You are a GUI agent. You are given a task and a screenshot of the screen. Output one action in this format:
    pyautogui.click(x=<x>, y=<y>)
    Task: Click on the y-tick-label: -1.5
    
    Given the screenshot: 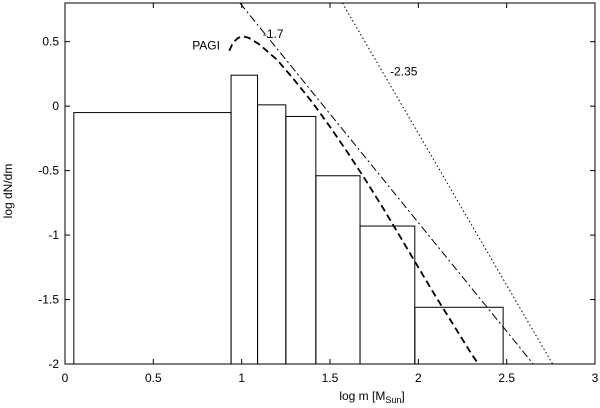 What is the action you would take?
    pyautogui.click(x=48, y=300)
    